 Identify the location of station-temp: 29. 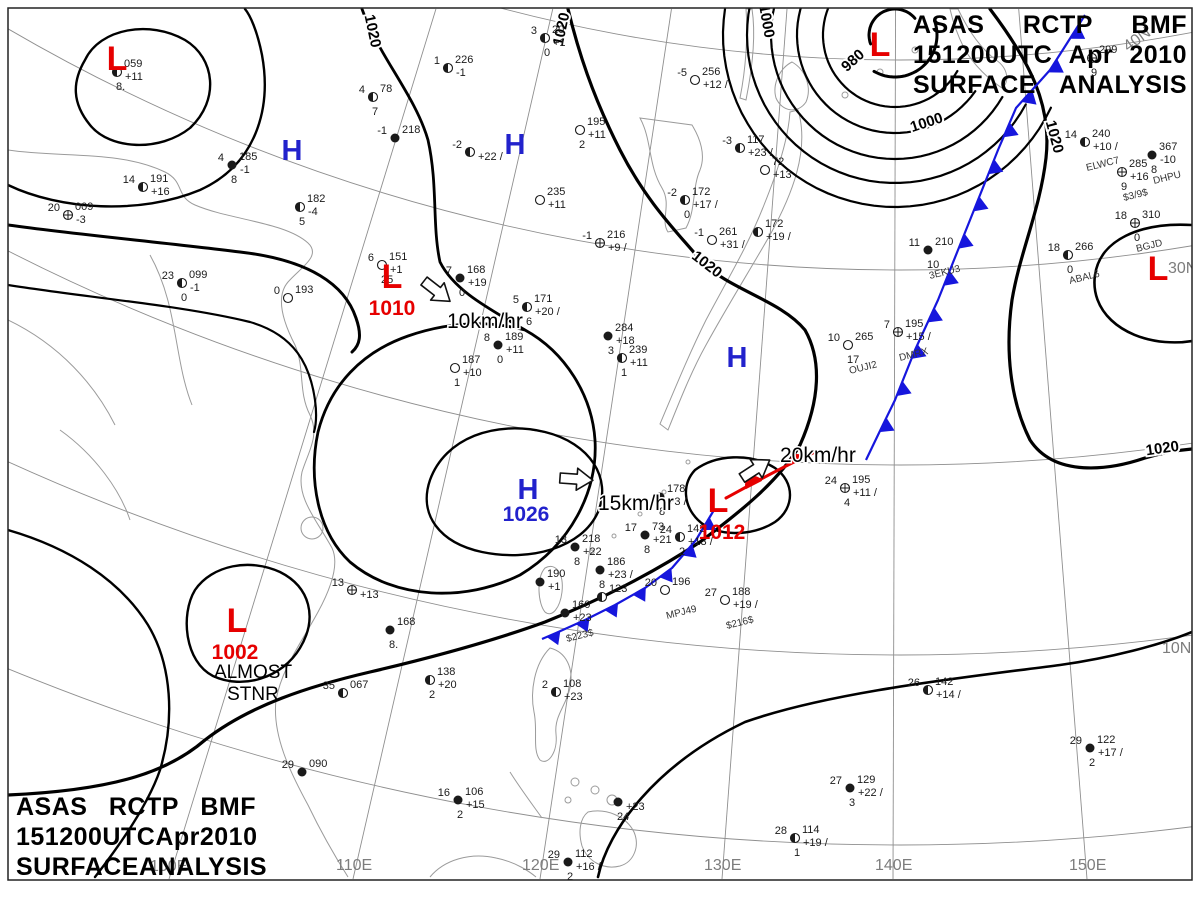
(554, 855).